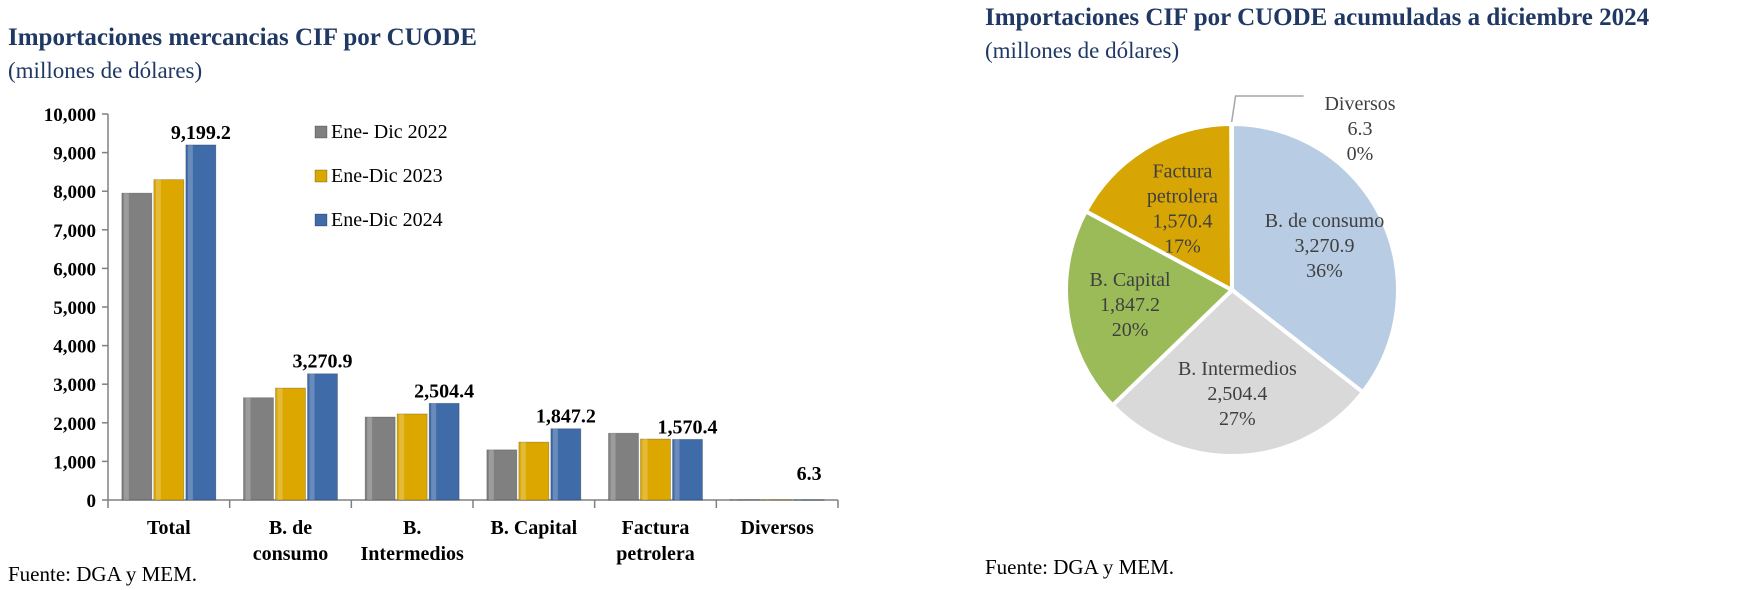  I want to click on pie-slice-pct: 27%, so click(1237, 419).